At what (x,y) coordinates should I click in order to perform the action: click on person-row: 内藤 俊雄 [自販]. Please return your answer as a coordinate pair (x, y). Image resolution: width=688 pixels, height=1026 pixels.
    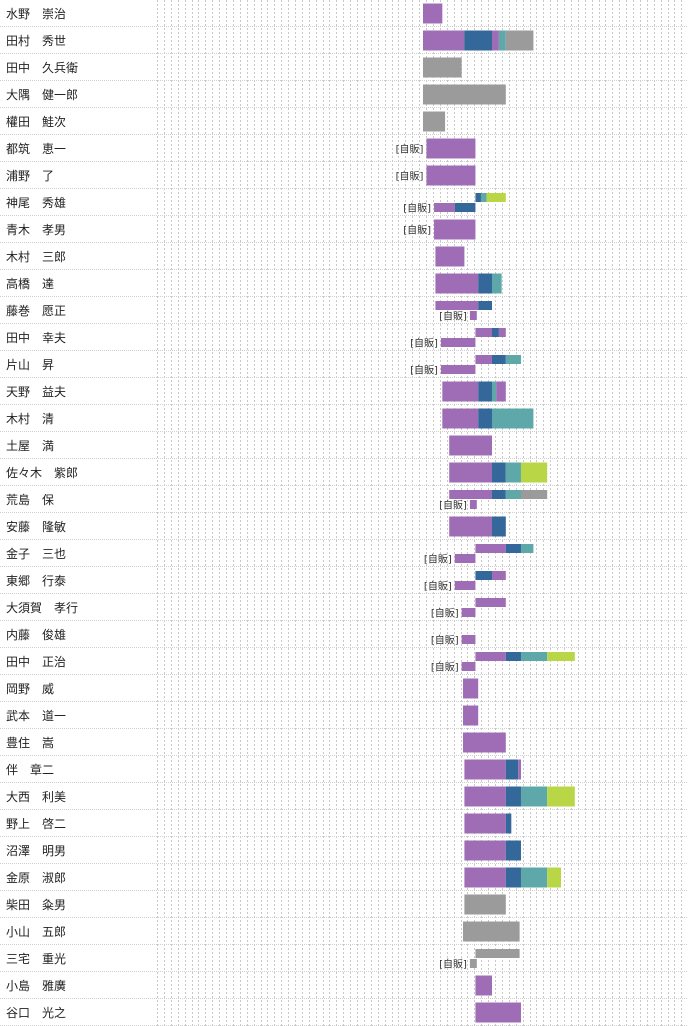
    Looking at the image, I should click on (344, 637).